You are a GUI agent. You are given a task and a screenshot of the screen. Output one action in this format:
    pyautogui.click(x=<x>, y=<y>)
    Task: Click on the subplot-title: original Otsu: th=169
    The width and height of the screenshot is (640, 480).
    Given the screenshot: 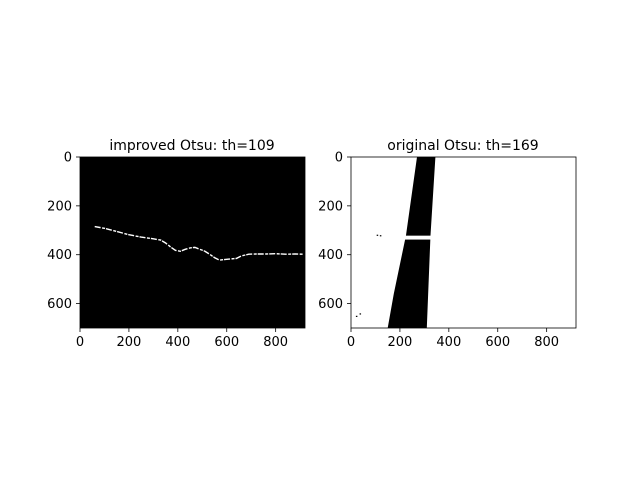 What is the action you would take?
    pyautogui.click(x=462, y=146)
    